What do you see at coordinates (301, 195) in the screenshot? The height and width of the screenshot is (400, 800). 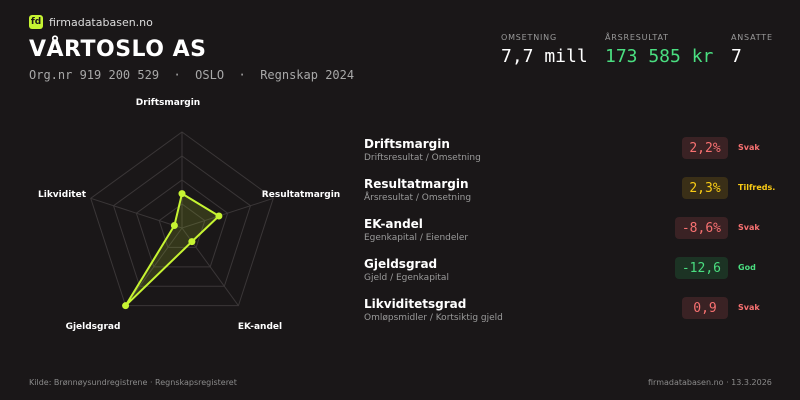 I see `radar-label-resultatmargin: Resultatmargin` at bounding box center [301, 195].